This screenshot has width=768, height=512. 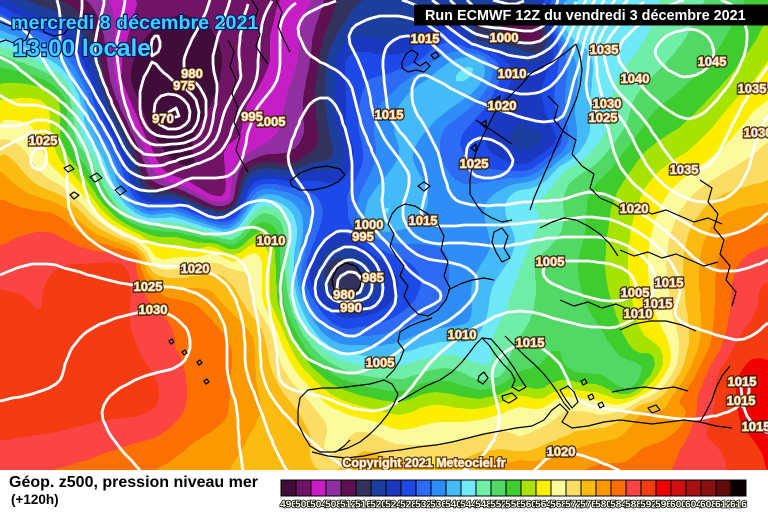 I want to click on svg-text: 556, so click(x=513, y=505).